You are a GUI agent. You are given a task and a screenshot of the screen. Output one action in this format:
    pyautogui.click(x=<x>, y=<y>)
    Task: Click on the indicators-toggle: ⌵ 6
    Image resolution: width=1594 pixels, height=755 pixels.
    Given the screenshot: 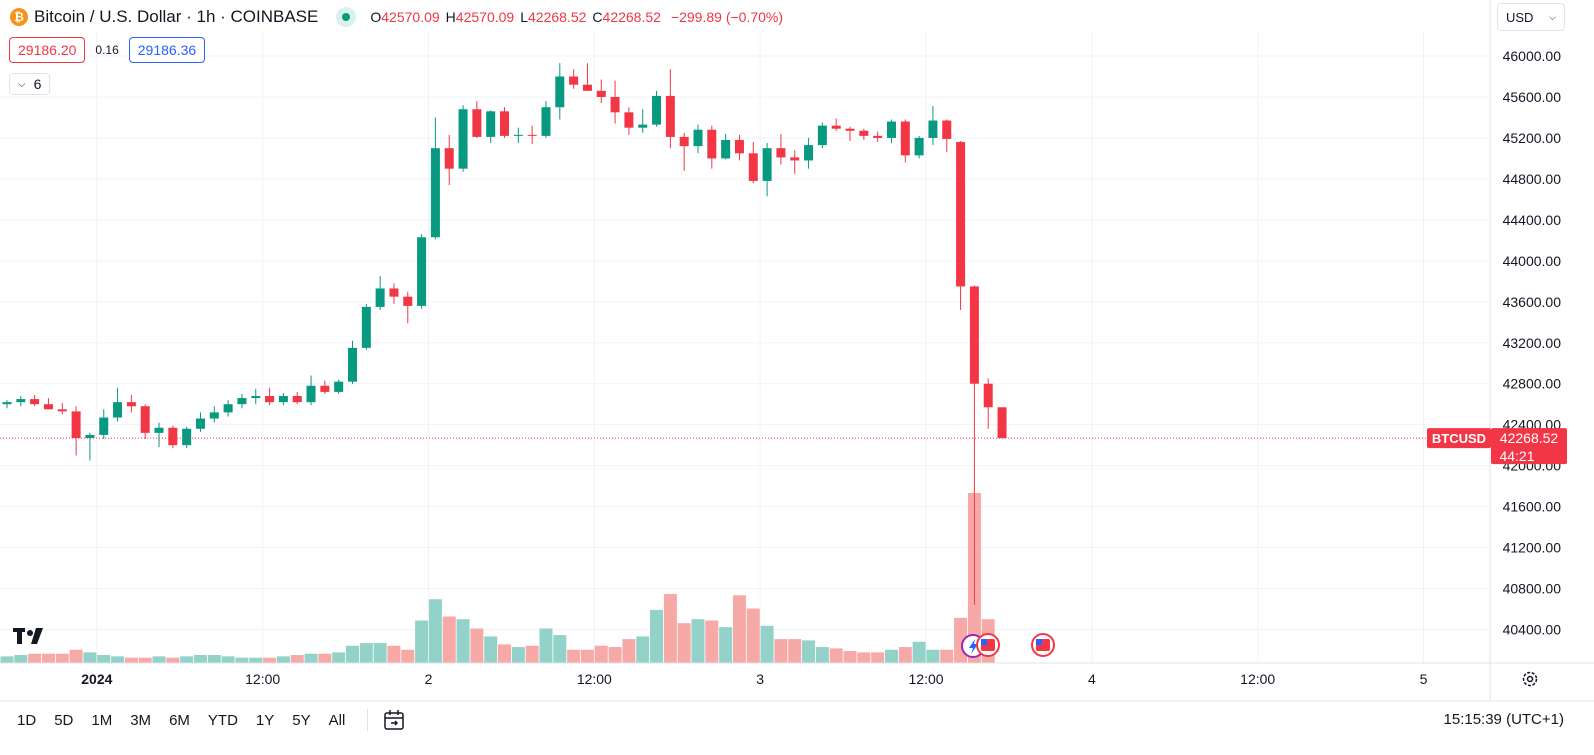 What is the action you would take?
    pyautogui.click(x=30, y=84)
    